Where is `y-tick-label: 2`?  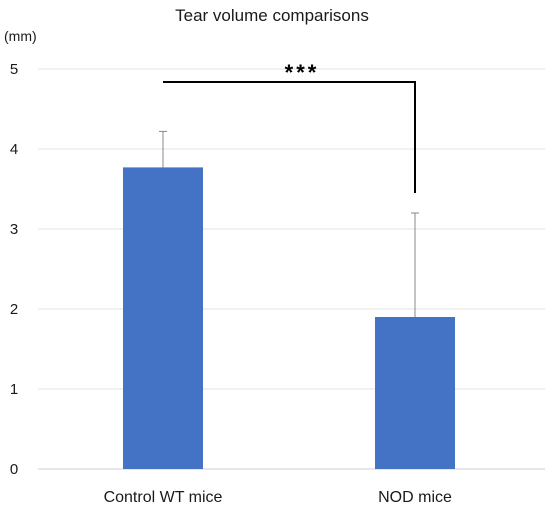 y-tick-label: 2 is located at coordinates (14, 309).